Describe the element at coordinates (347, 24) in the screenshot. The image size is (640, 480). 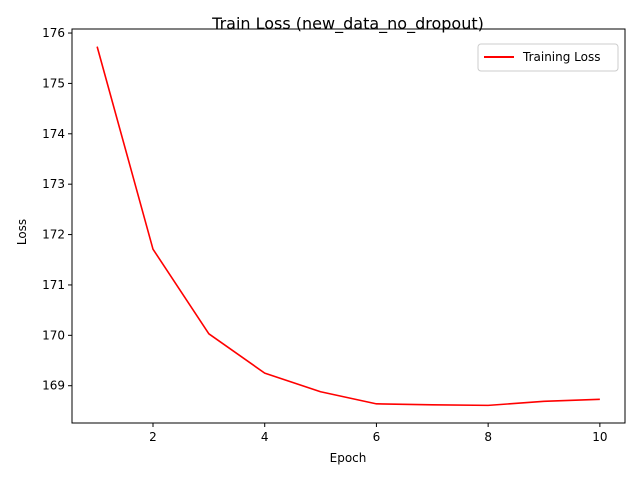
I see `chart-title: Train Loss (new_data_no_dropout)` at that location.